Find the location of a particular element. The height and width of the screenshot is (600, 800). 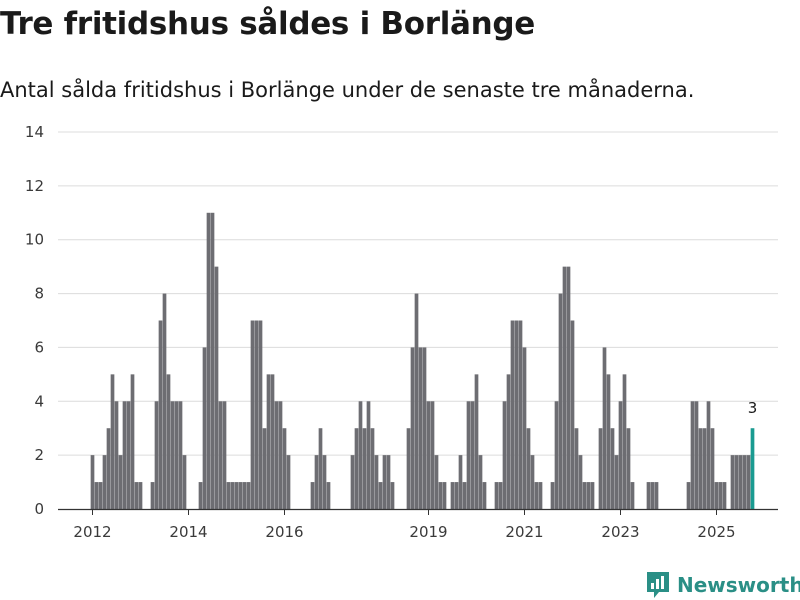

y-tick-label: 14 is located at coordinates (34, 132).